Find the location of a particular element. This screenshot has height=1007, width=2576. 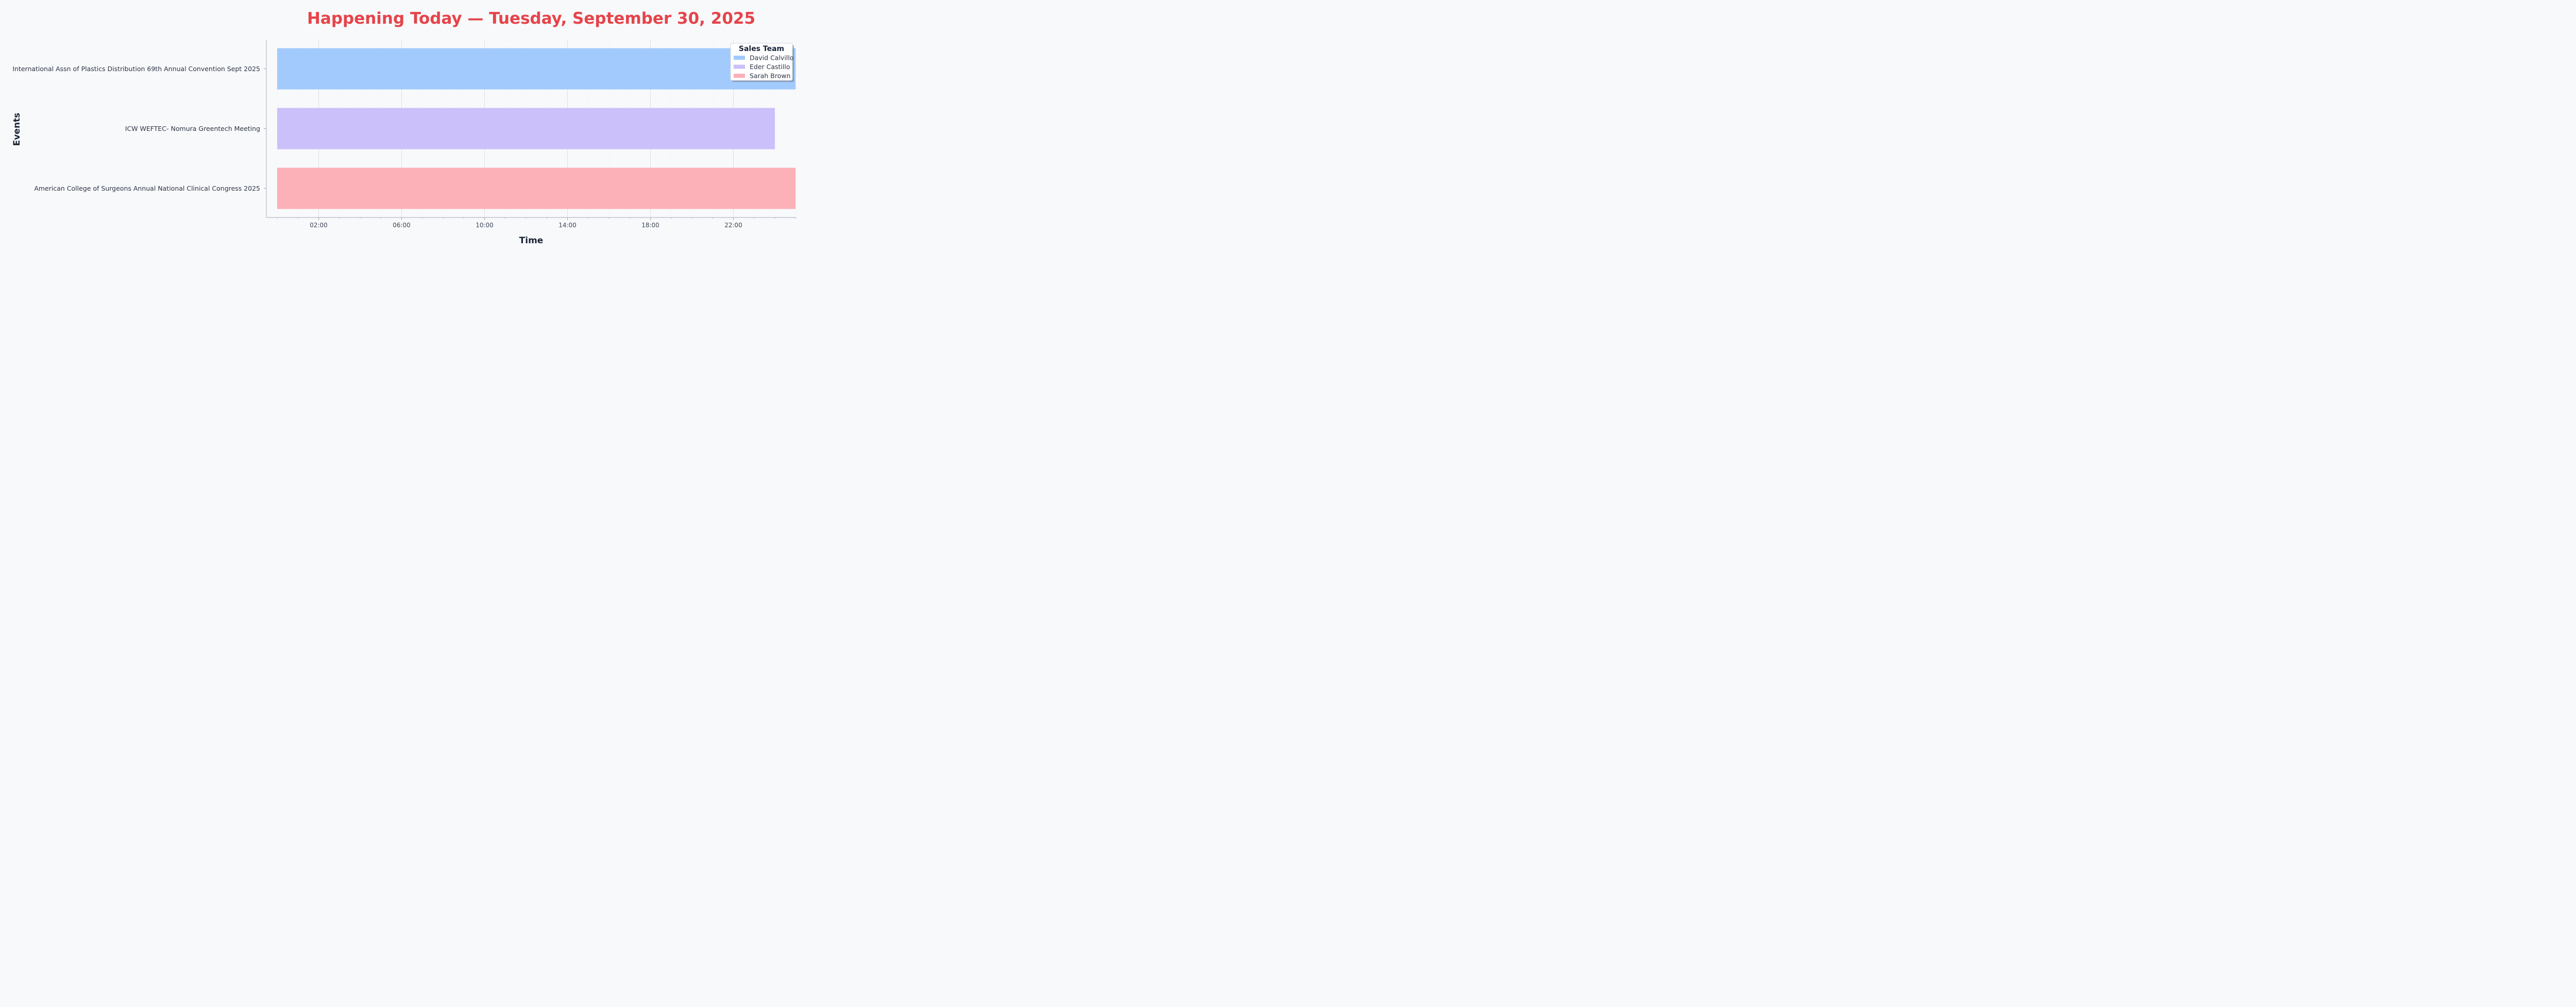

bars is located at coordinates (536, 128).